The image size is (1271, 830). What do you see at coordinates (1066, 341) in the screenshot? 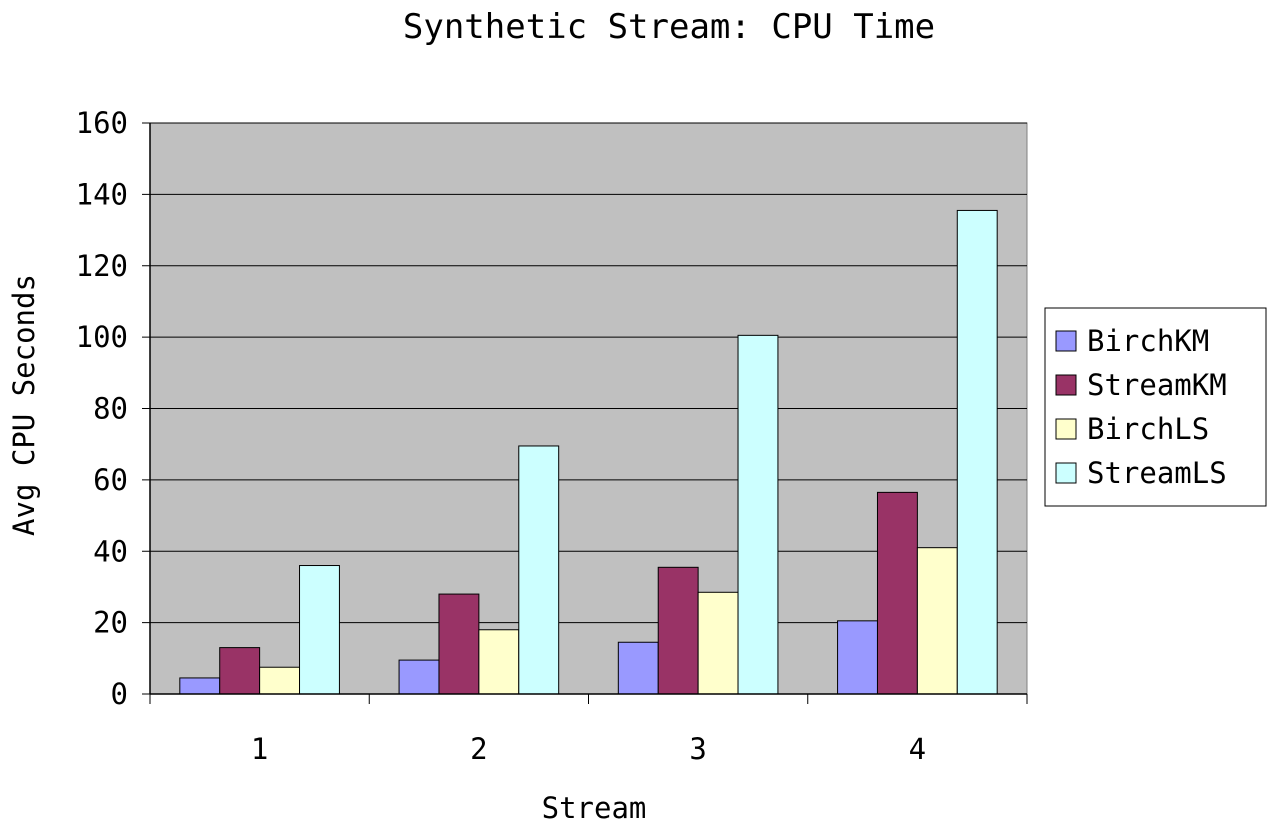
I see `legend-swatch-birchkm` at bounding box center [1066, 341].